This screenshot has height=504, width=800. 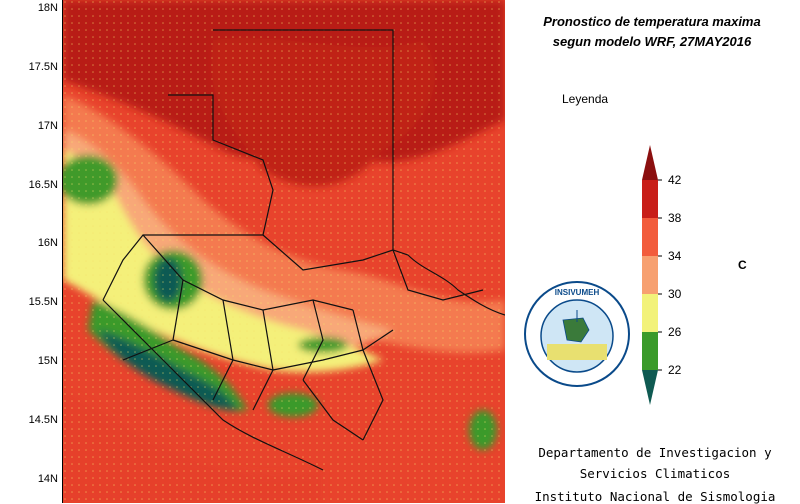 I want to click on colorbar-label-30: 30, so click(x=675, y=294).